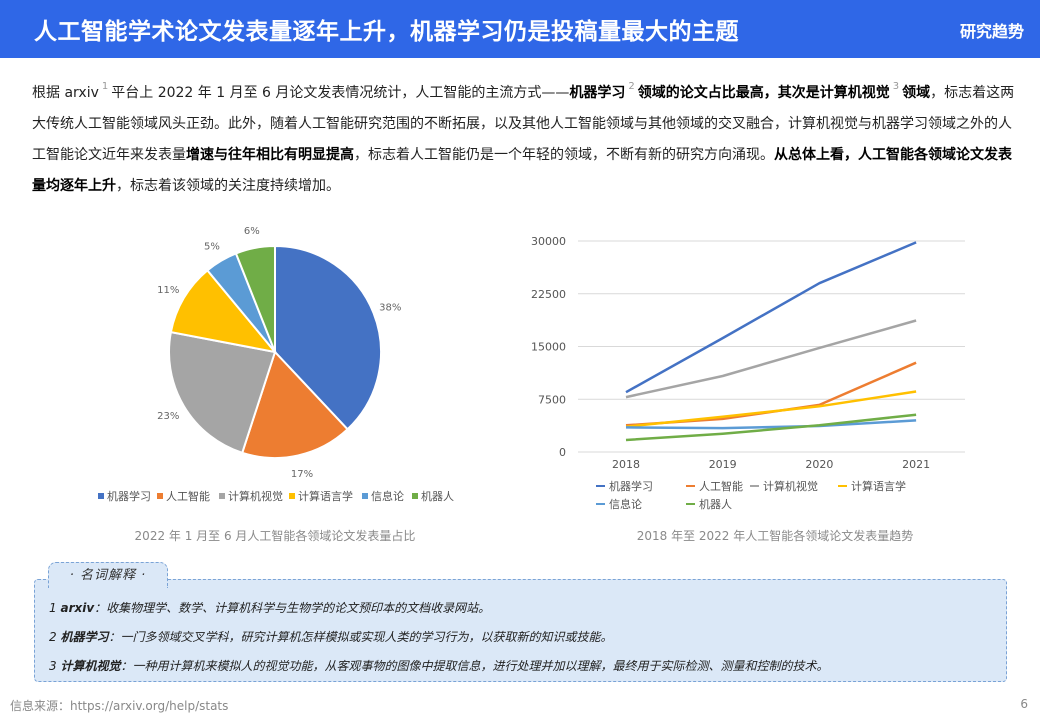 The width and height of the screenshot is (1040, 720). Describe the element at coordinates (819, 464) in the screenshot. I see `x-tick-label: 2020` at that location.